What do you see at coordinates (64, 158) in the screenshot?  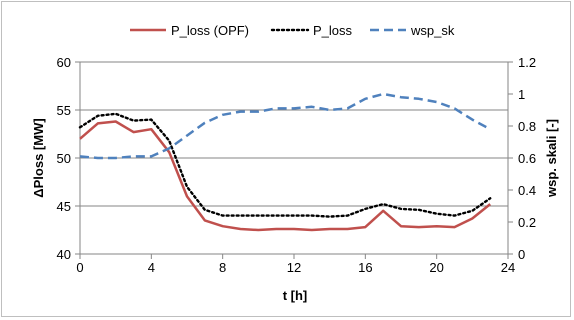 I see `y-tick-label: 50` at bounding box center [64, 158].